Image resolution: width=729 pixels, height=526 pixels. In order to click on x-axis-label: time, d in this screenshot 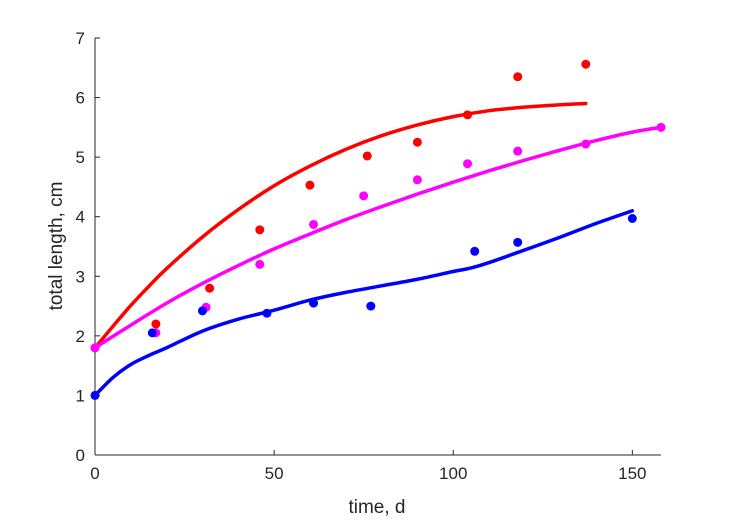, I will do `click(376, 507)`.